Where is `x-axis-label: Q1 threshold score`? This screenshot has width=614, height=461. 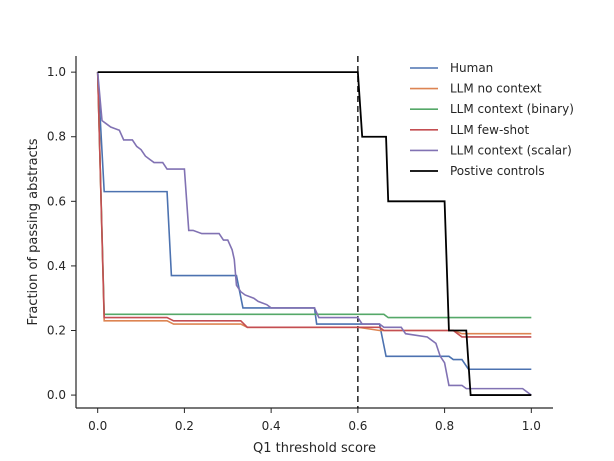 x-axis-label: Q1 threshold score is located at coordinates (314, 448).